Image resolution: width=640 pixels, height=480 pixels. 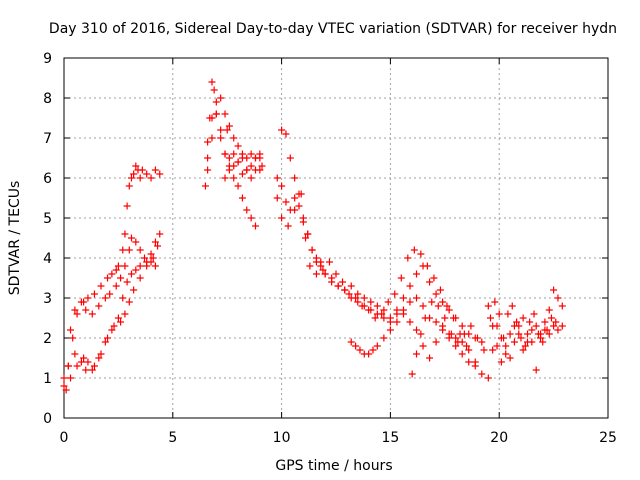 I want to click on y-tick-label: 2, so click(x=47, y=339).